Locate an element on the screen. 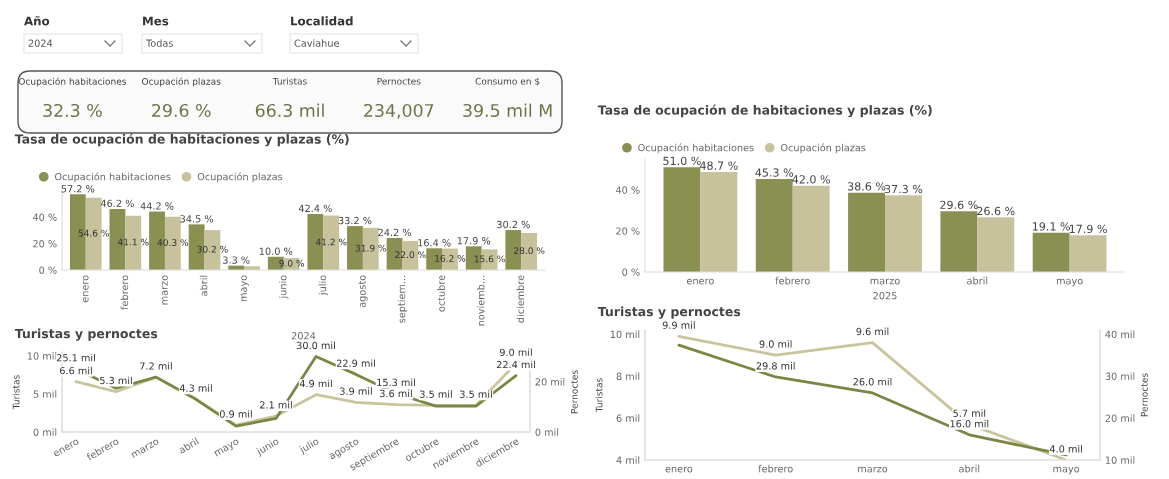 This screenshot has width=1169, height=479. x-tick-label: octubre is located at coordinates (441, 293).